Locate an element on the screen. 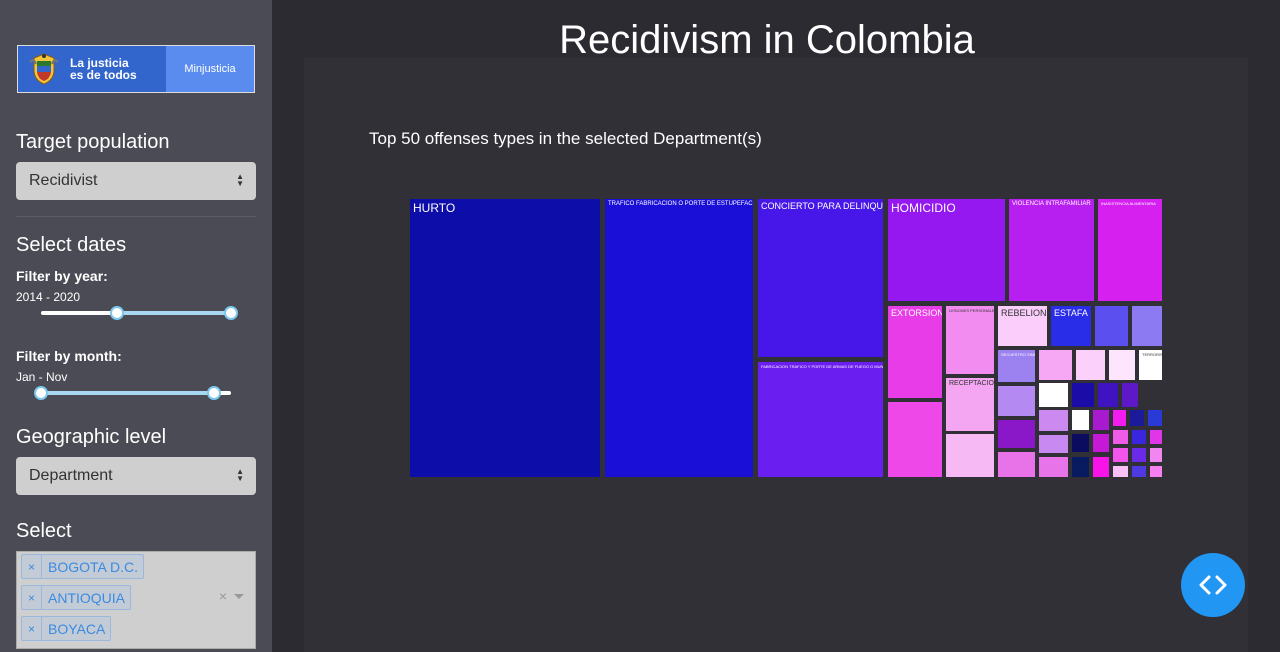  treemap-cell-label: SECUESTRO SIMPLE is located at coordinates (1018, 354).